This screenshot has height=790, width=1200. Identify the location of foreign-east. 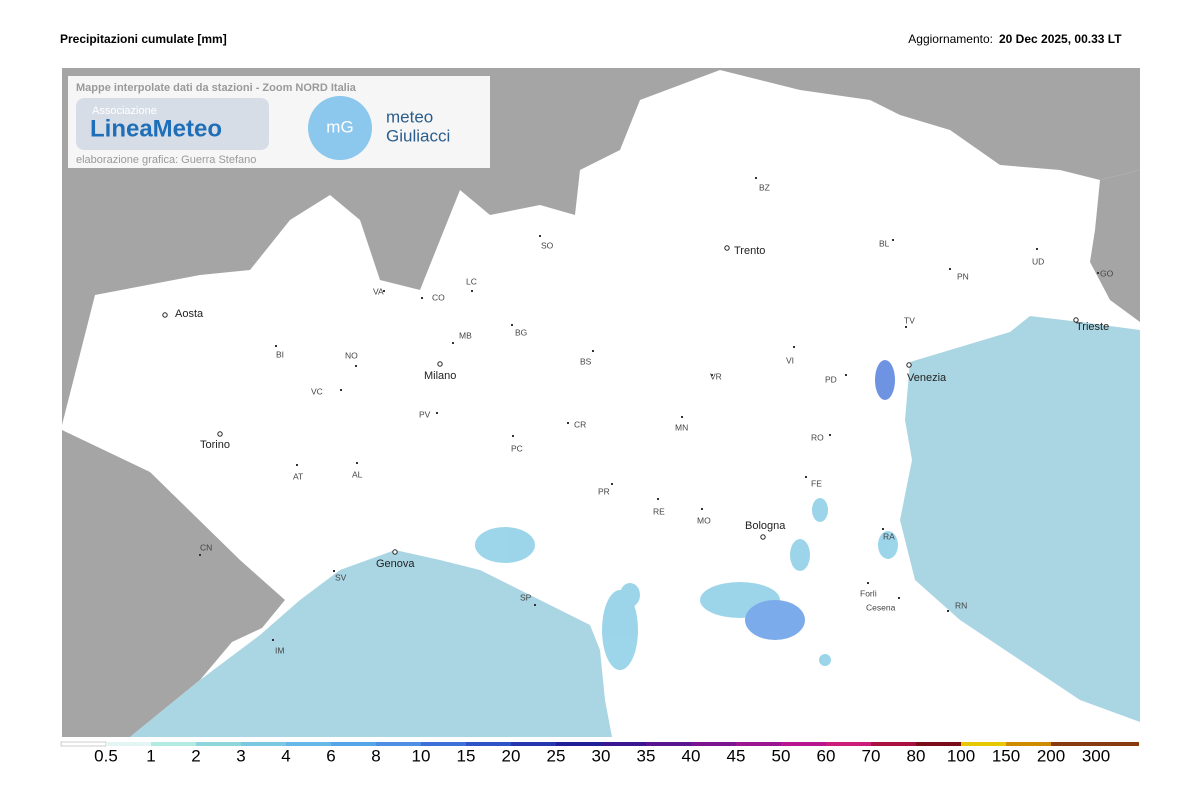
(1115, 246).